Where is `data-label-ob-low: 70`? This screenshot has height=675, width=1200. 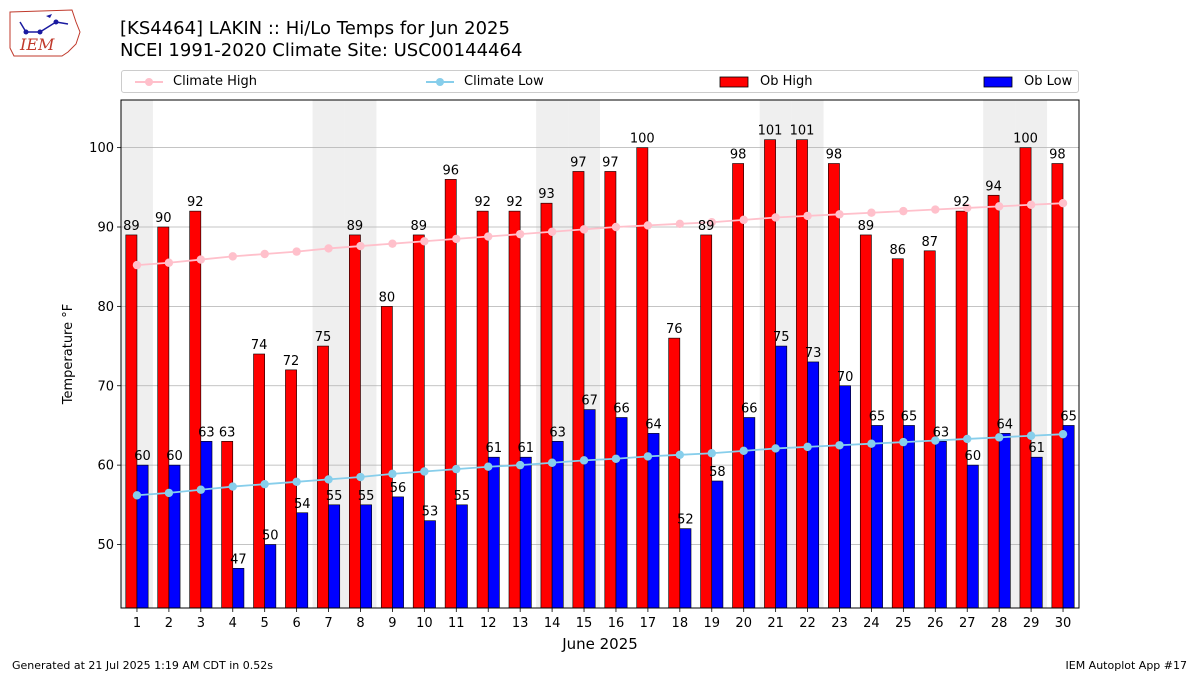 data-label-ob-low: 70 is located at coordinates (845, 377).